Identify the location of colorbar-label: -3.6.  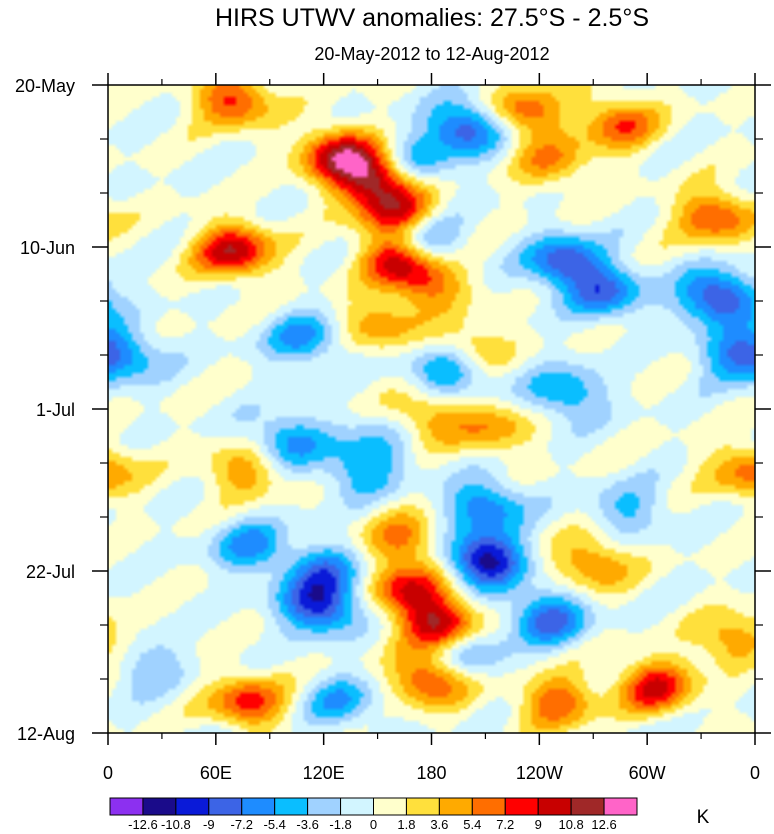
(307, 824).